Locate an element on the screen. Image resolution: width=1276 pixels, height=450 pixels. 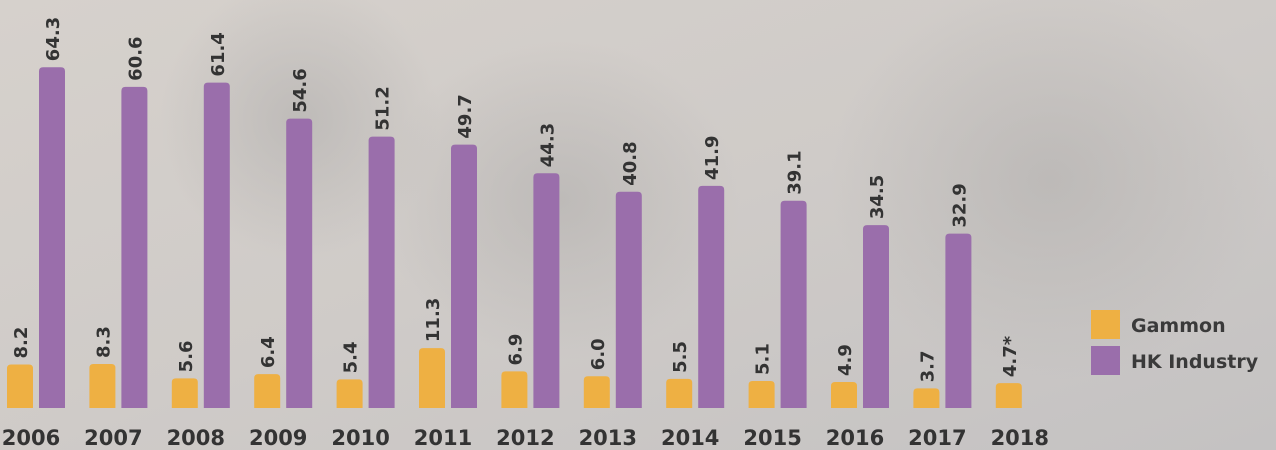
x-tick-label: 2008 is located at coordinates (196, 438).